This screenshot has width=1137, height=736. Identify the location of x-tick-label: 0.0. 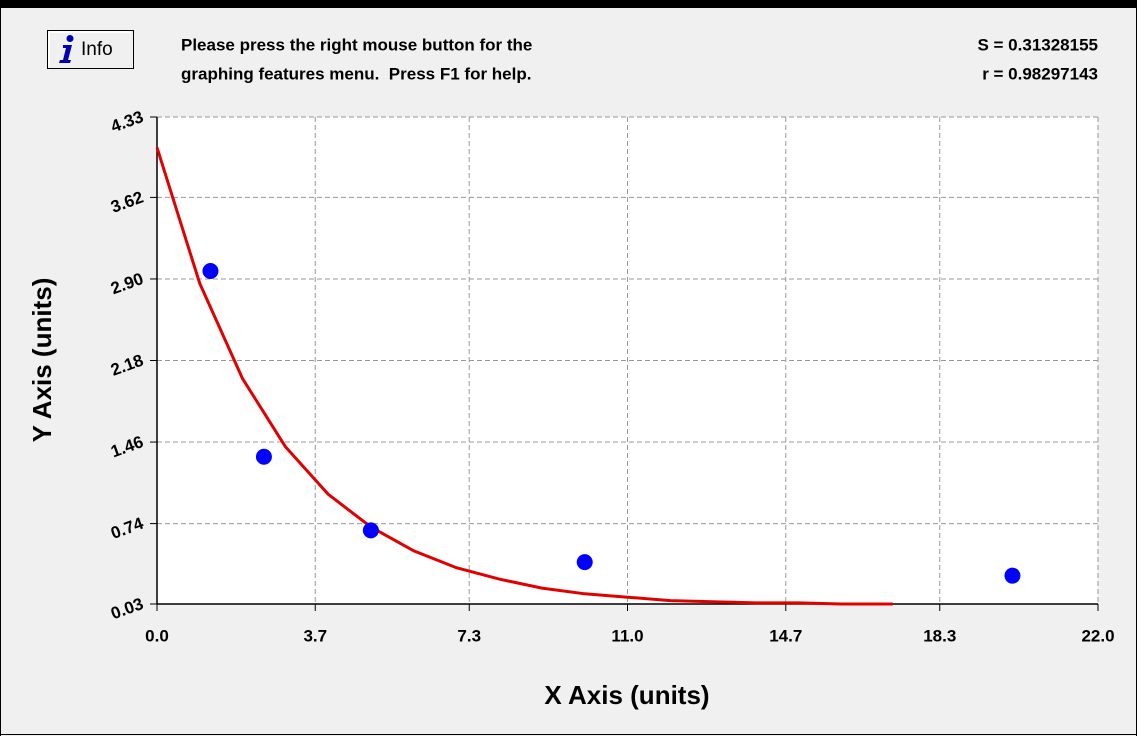
(157, 635).